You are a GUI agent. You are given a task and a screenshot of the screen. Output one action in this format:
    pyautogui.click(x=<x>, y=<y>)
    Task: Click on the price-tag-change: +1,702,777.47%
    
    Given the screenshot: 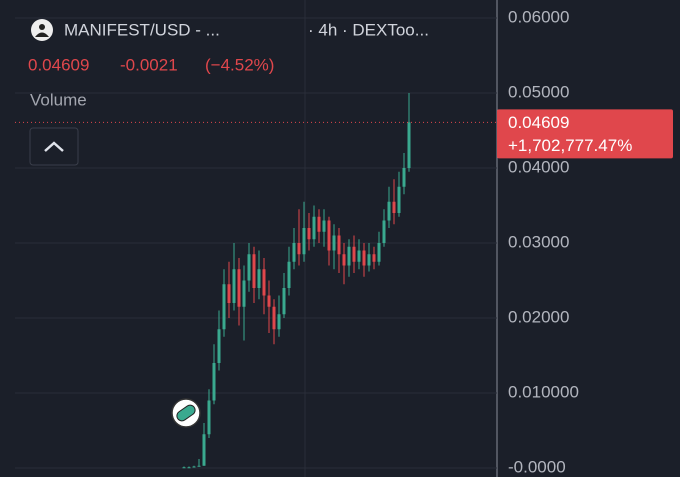 What is the action you would take?
    pyautogui.click(x=570, y=145)
    